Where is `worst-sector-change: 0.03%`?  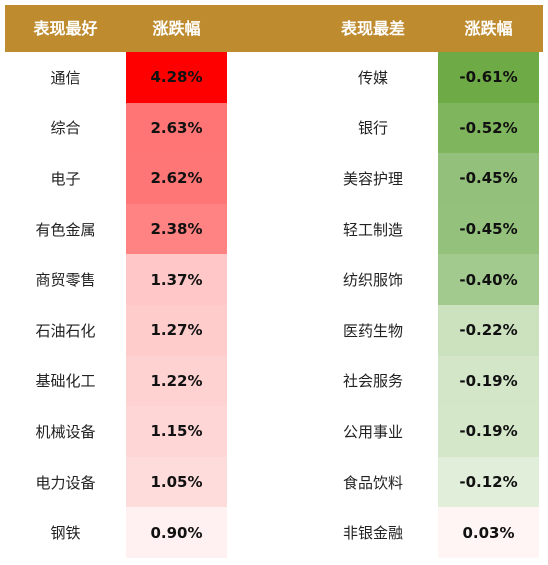 worst-sector-change: 0.03% is located at coordinates (488, 532).